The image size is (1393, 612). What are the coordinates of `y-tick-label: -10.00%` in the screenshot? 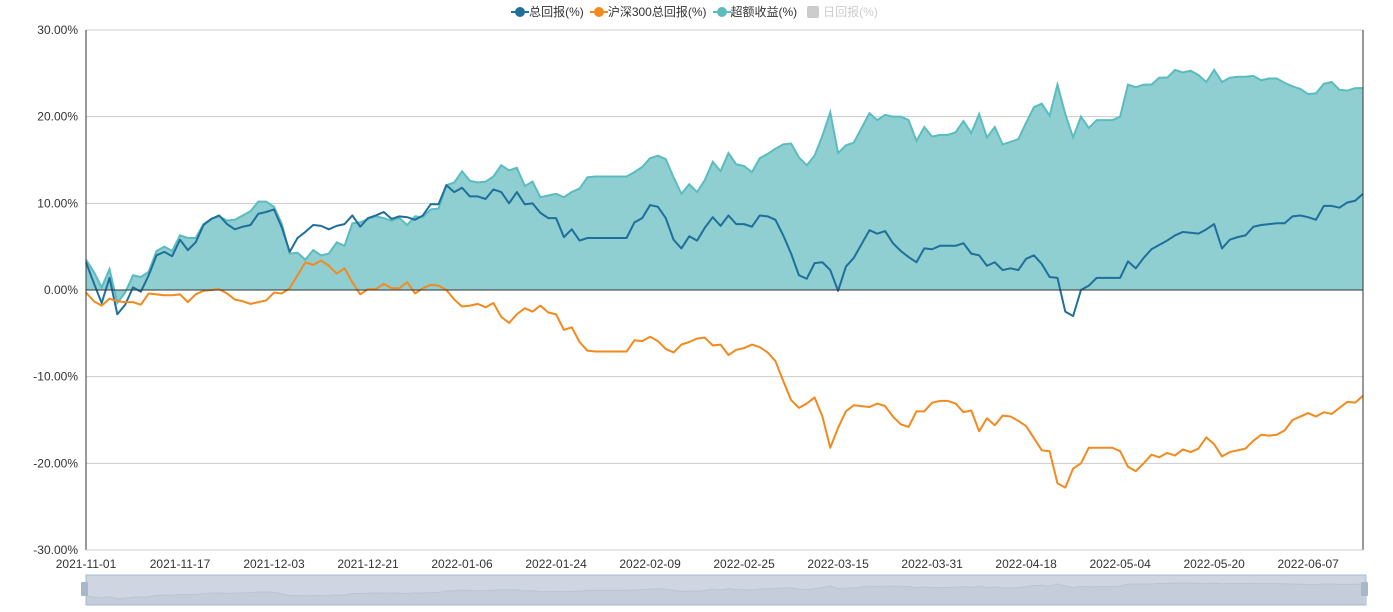 It's located at (55, 377).